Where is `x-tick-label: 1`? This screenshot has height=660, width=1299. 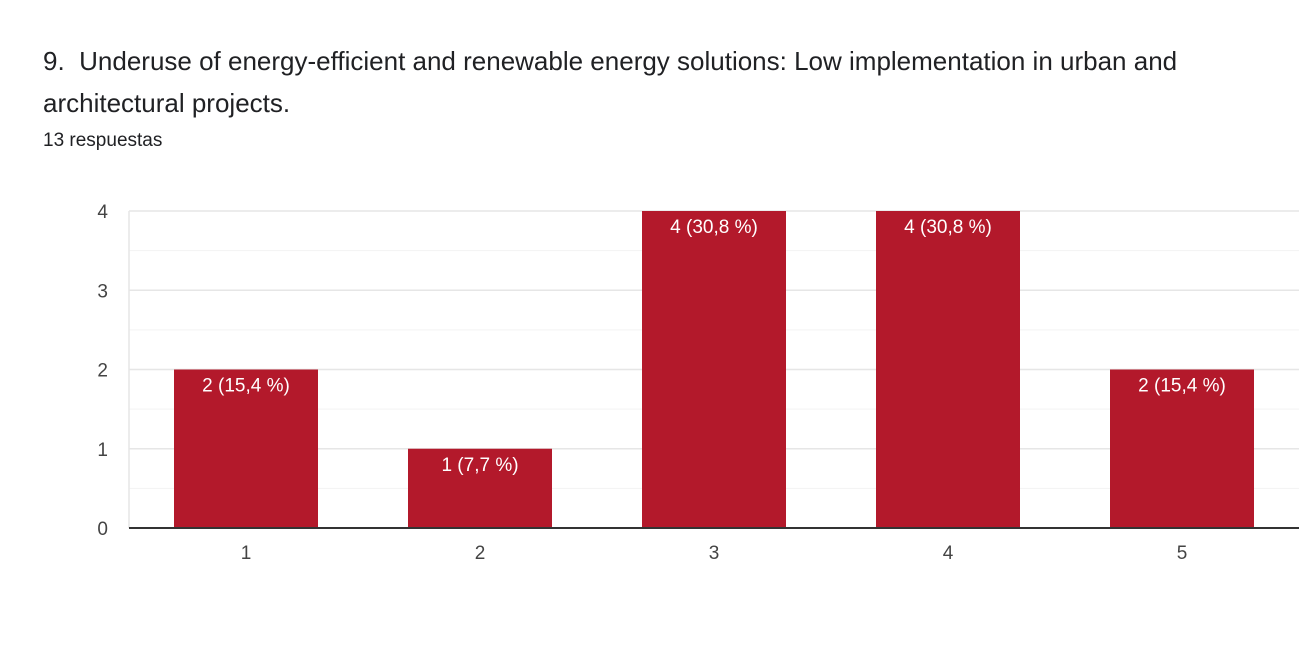
x-tick-label: 1 is located at coordinates (246, 553).